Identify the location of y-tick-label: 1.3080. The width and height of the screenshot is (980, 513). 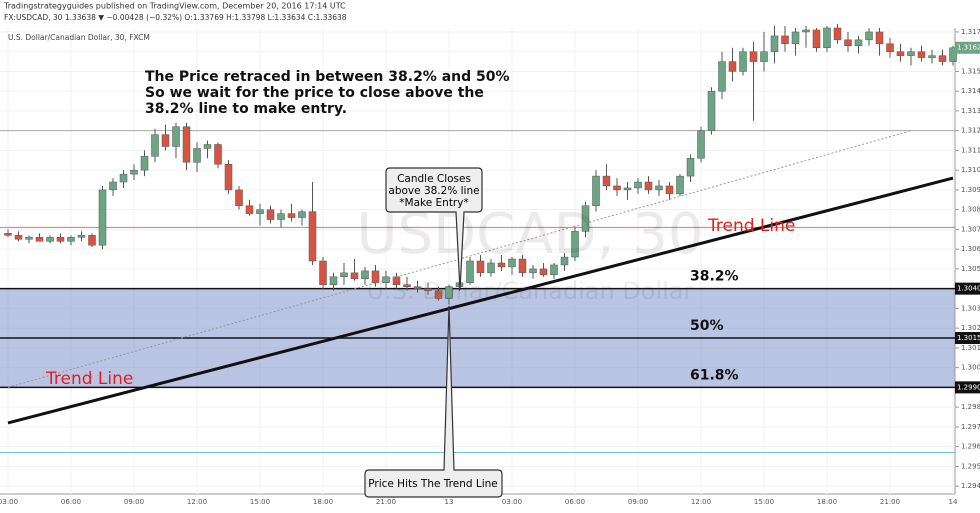
(970, 210).